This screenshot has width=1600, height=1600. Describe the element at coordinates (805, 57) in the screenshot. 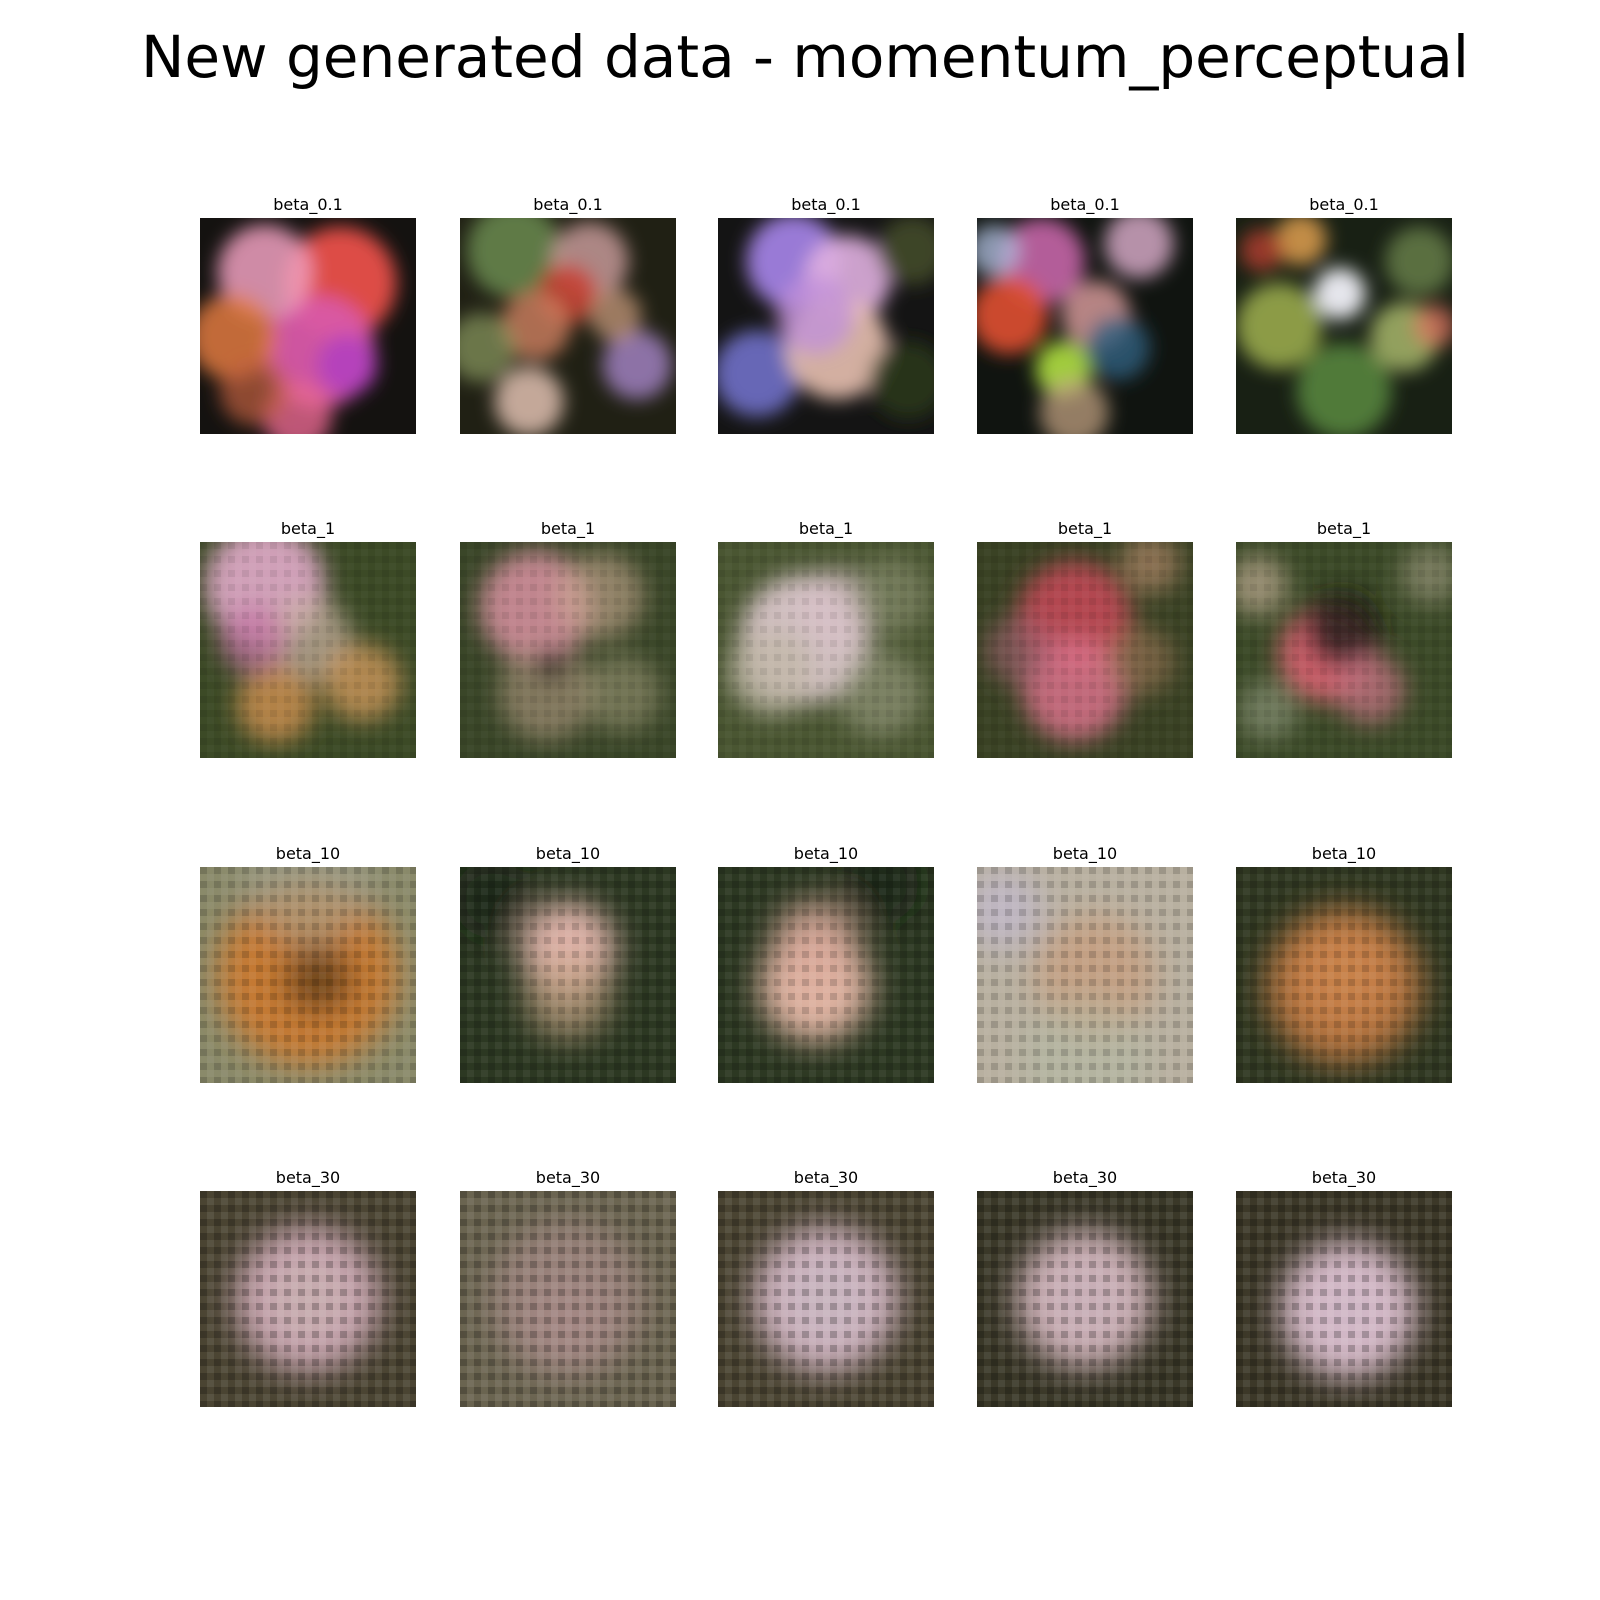

I see `figure-title: New generated data - momentum_perceptual` at that location.